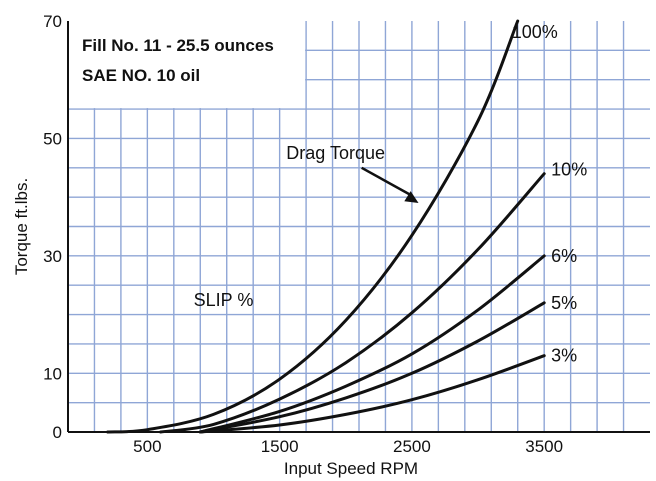 Image resolution: width=656 pixels, height=481 pixels. Describe the element at coordinates (549, 194) in the screenshot. I see `curve-labels: 100% 10% 6% 5% 3%` at that location.